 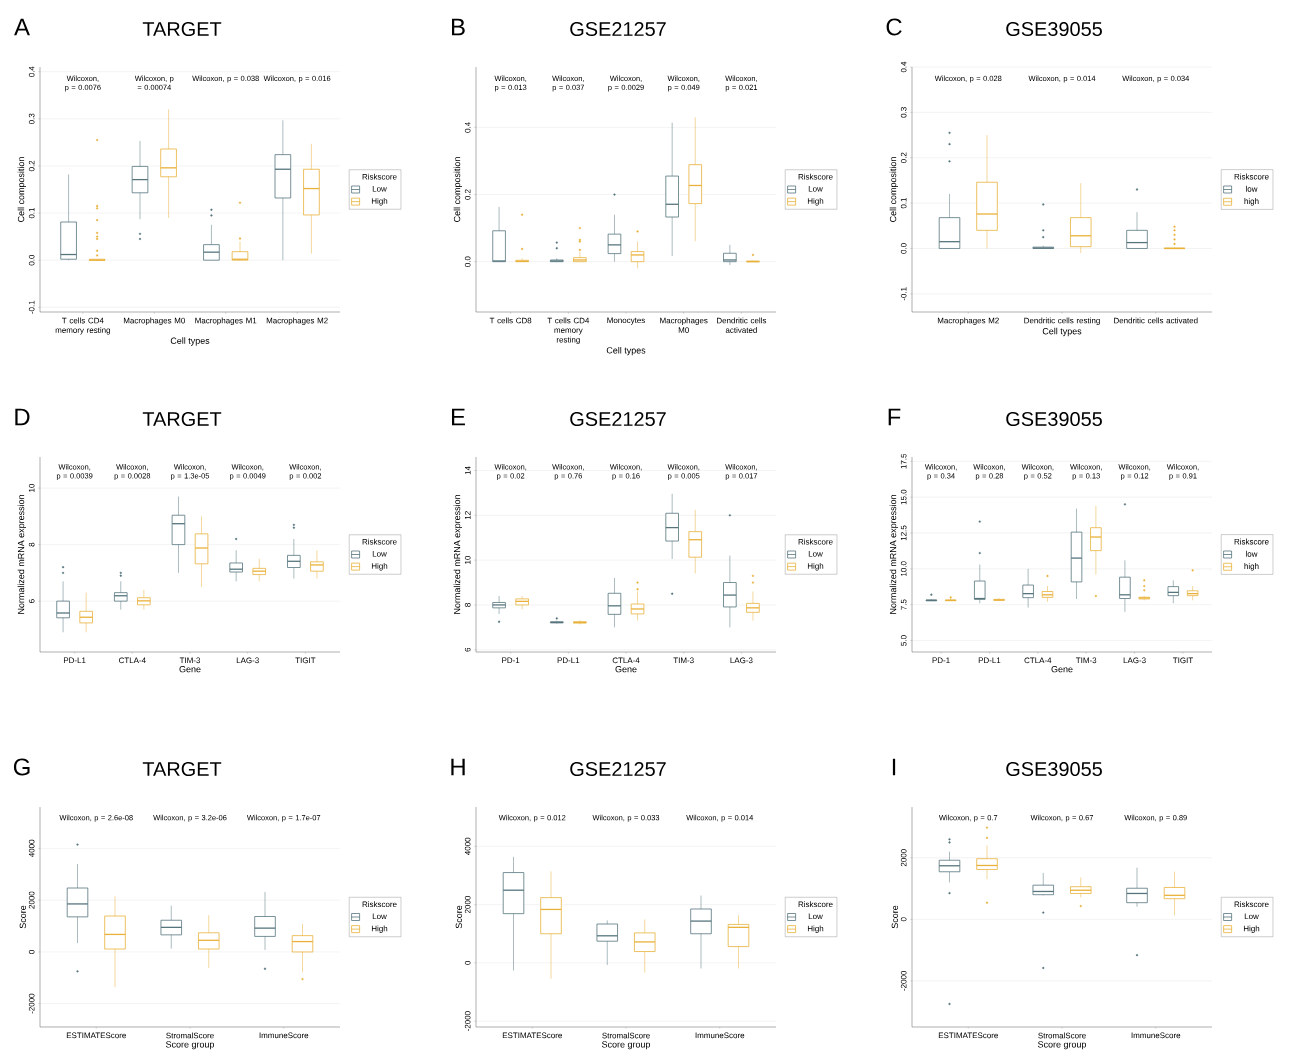 What do you see at coordinates (894, 27) in the screenshot?
I see `text: C` at bounding box center [894, 27].